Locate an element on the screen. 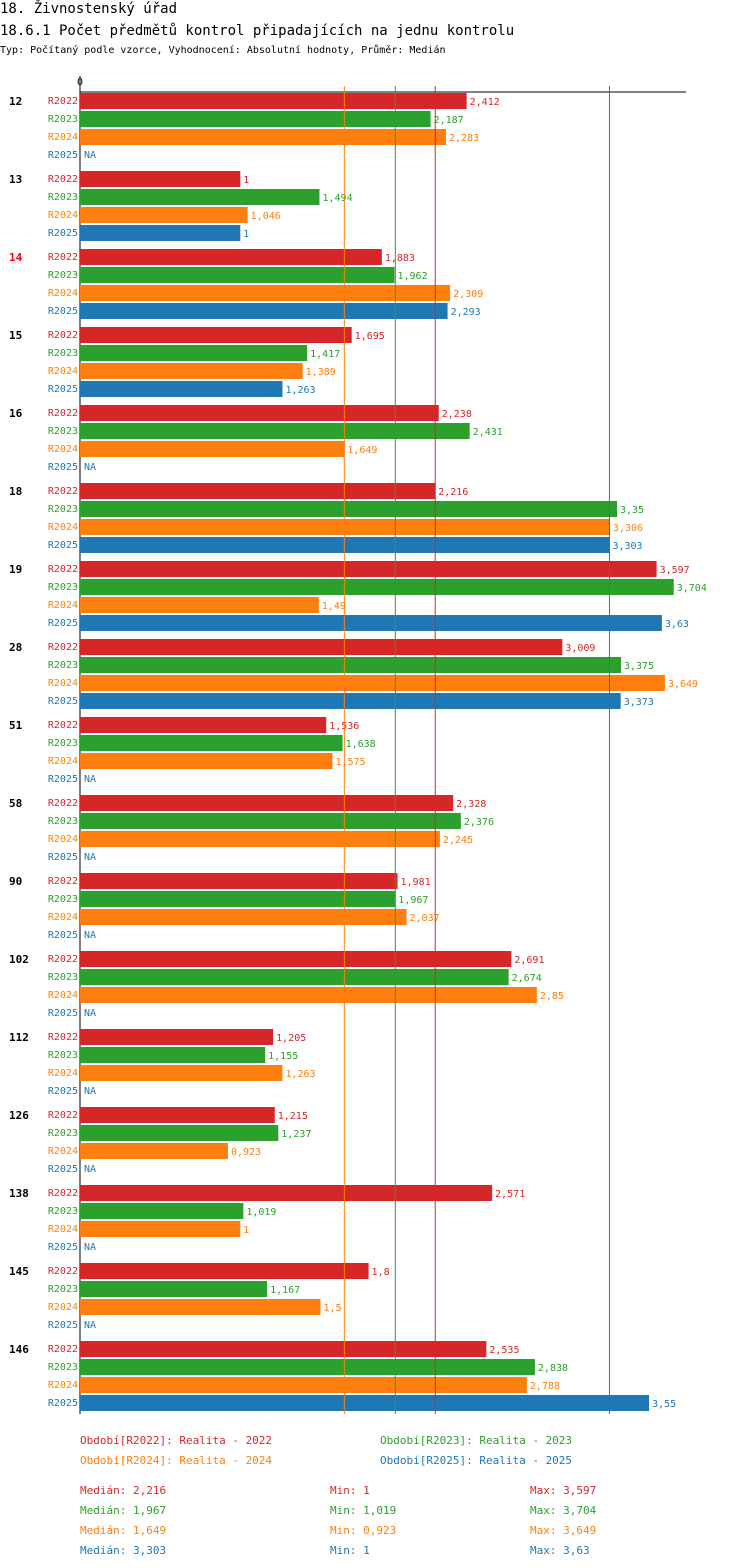 The image size is (750, 1568). category-label: 112 is located at coordinates (19, 1037).